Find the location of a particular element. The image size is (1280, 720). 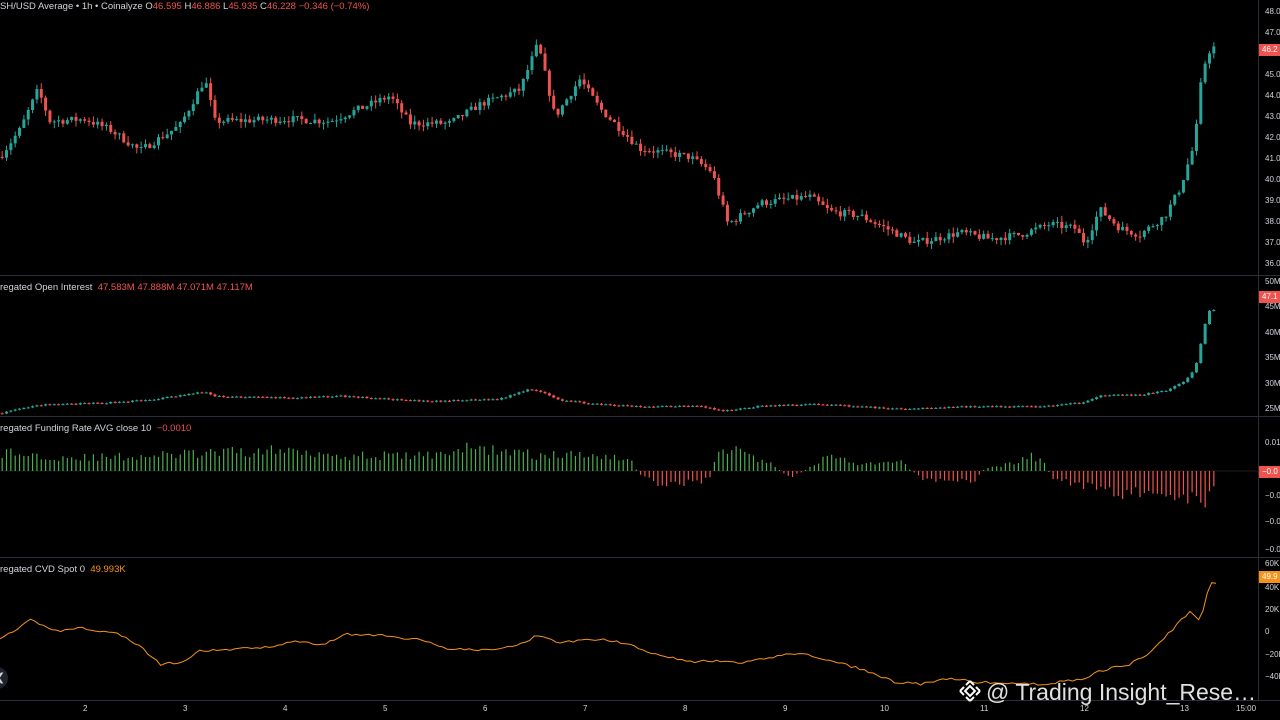

fr-last-tag: −0.0 is located at coordinates (1269, 472).